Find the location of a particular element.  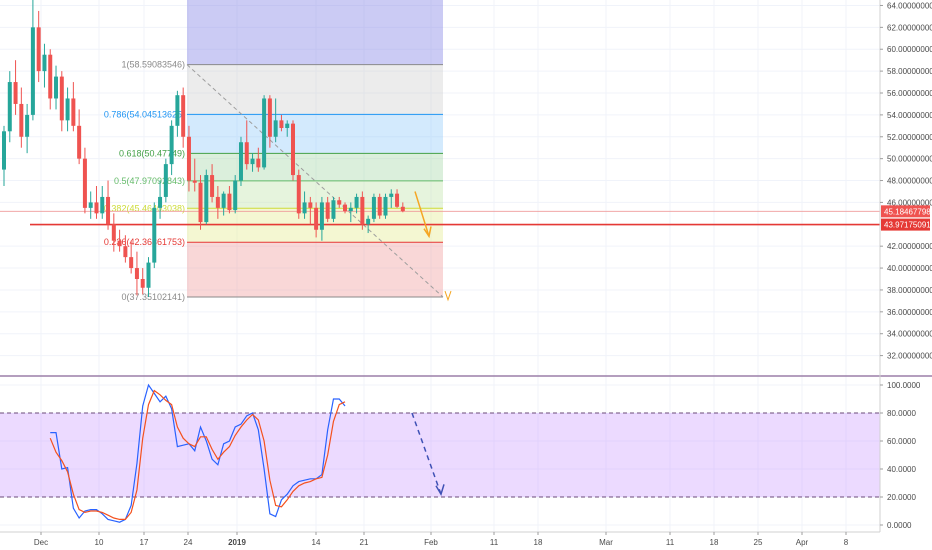

time-tick-label: 25 is located at coordinates (758, 542).